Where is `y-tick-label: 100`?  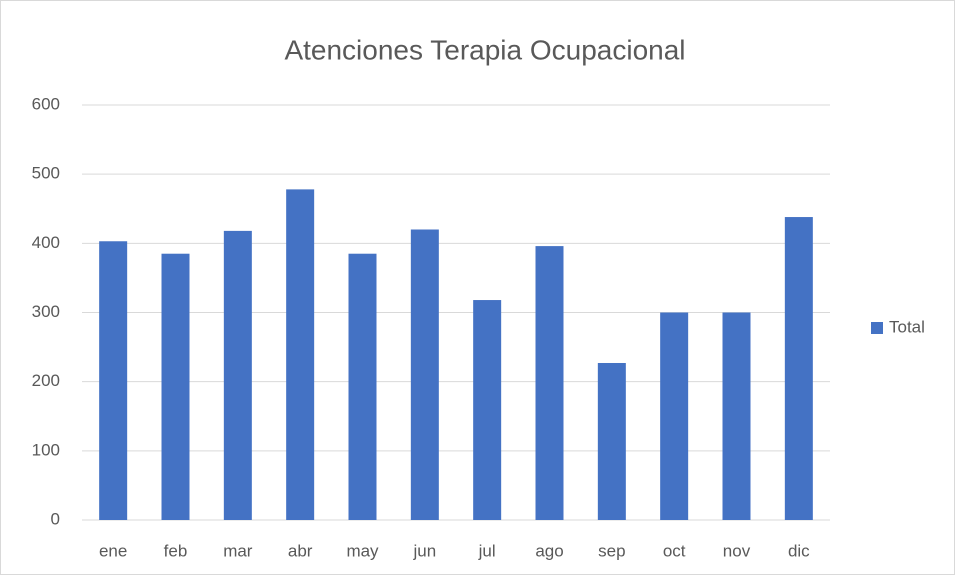
y-tick-label: 100 is located at coordinates (46, 449).